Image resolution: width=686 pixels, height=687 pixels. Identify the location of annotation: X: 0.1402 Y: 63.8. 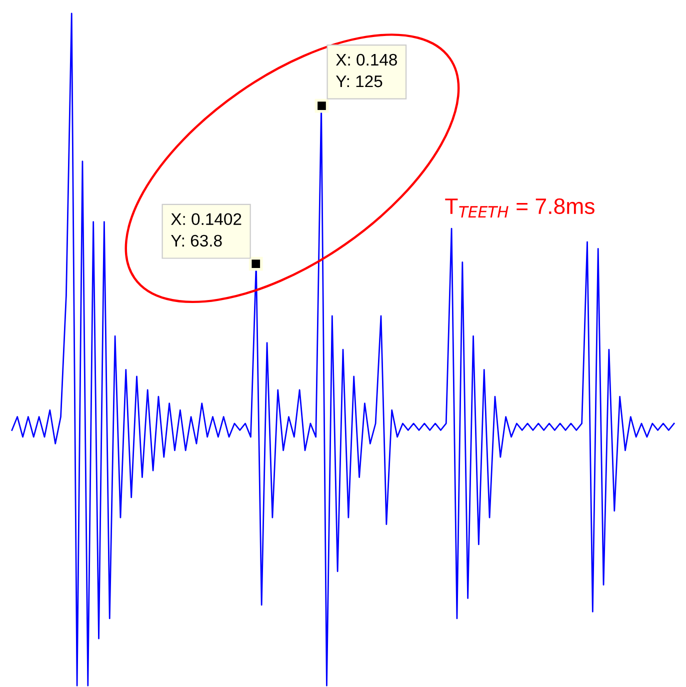
(206, 230).